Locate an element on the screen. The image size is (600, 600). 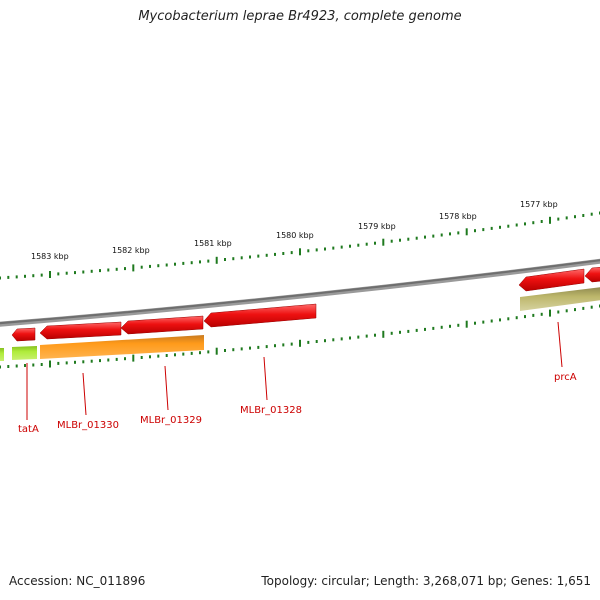
accession-text: Accession: NC_011896 is located at coordinates (77, 581).